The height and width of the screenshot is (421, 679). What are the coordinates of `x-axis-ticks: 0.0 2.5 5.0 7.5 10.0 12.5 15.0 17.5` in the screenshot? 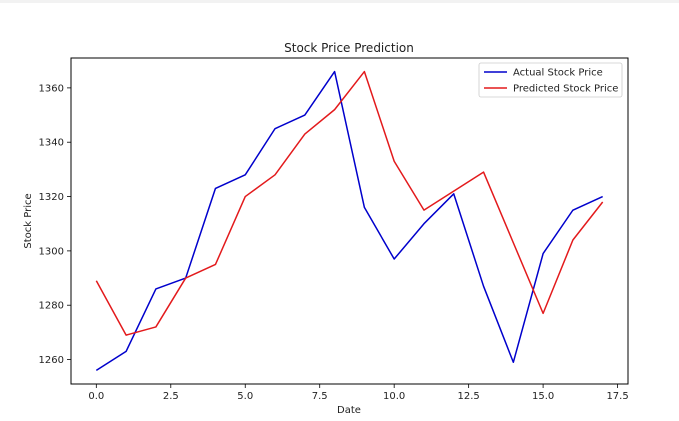 It's located at (358, 393).